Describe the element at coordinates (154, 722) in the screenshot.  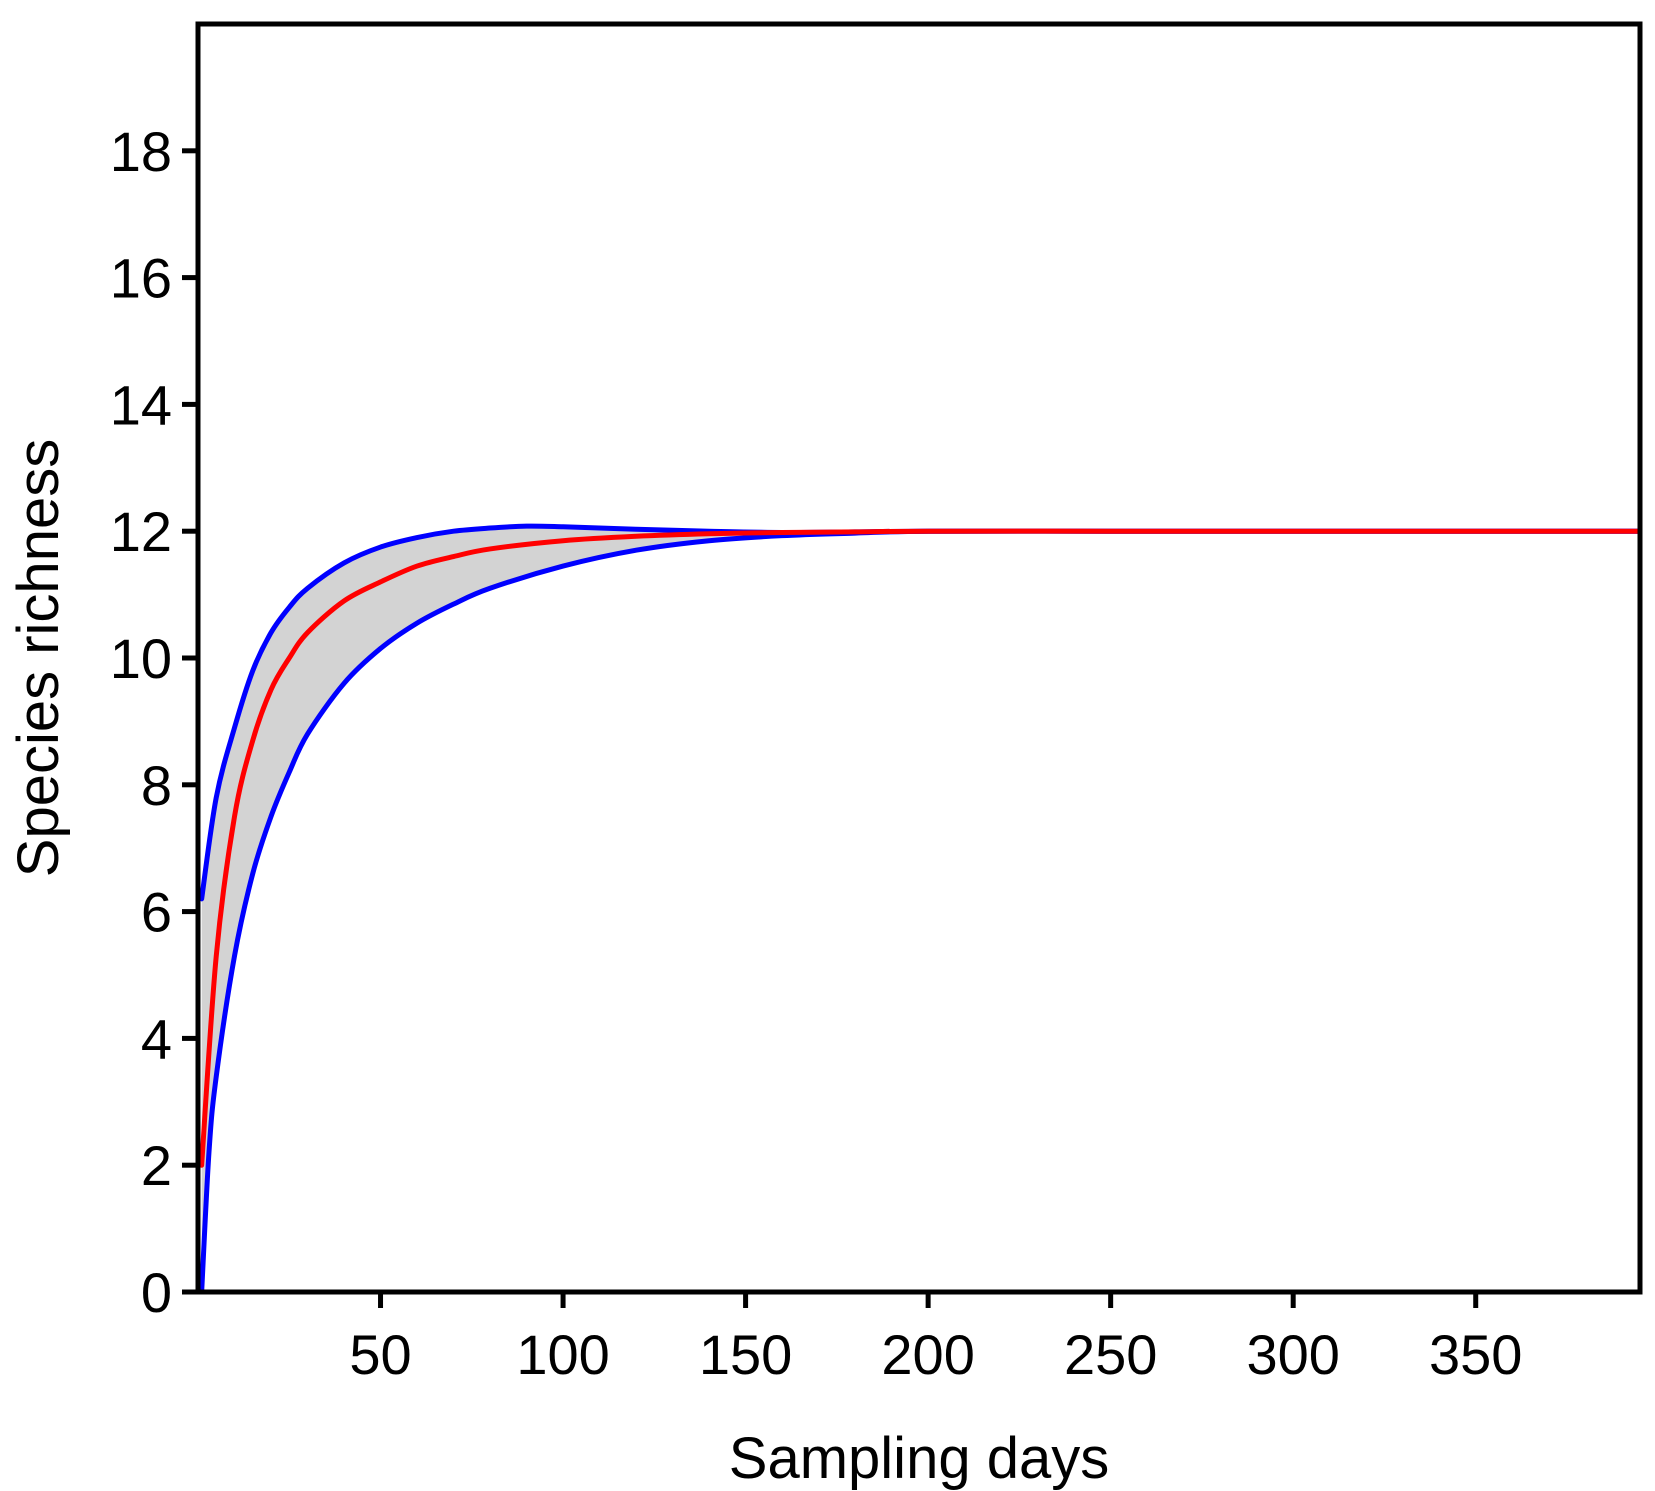
I see `y-axis: 0 2 4 6 8 10 12 14 16 18` at that location.